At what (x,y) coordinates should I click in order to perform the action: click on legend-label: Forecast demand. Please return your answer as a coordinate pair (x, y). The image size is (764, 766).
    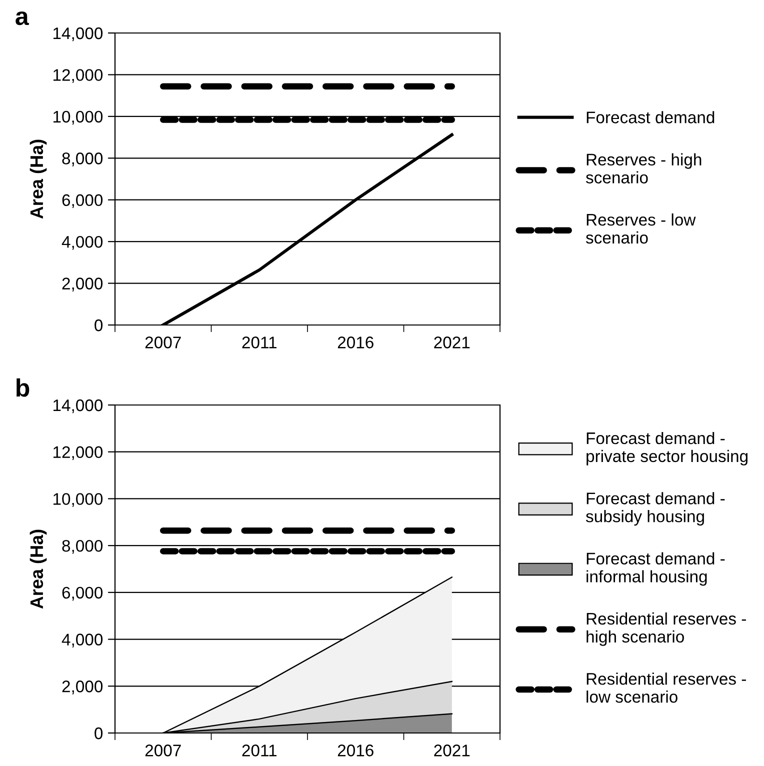
    Looking at the image, I should click on (650, 117).